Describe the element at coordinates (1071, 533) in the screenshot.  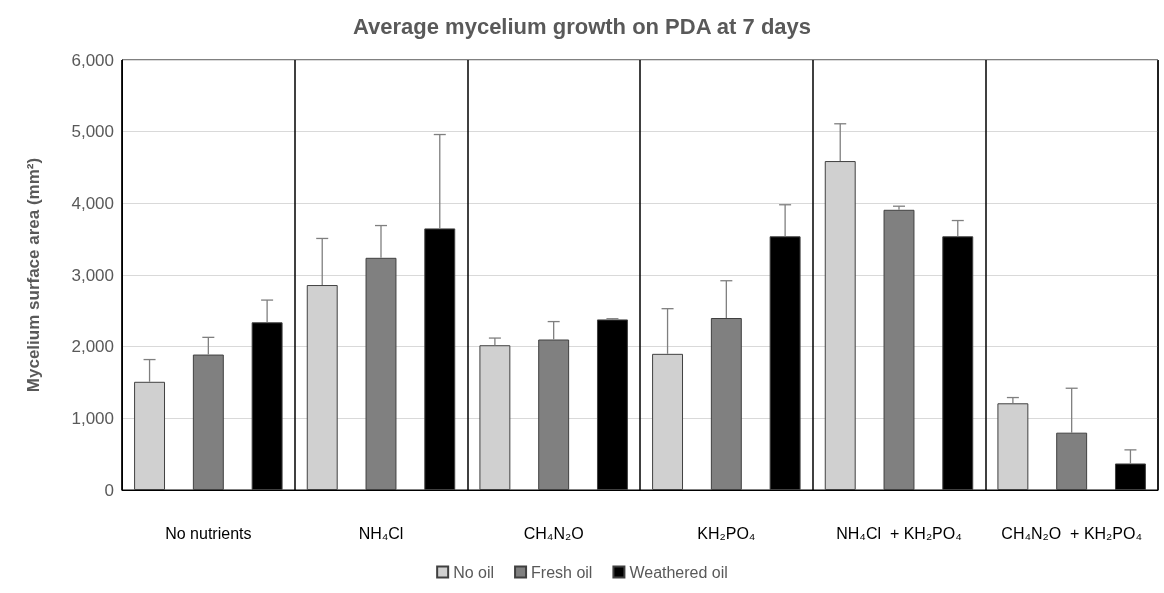
I see `x-tick-label: CH₄N₂O + KH₂PO₄` at that location.